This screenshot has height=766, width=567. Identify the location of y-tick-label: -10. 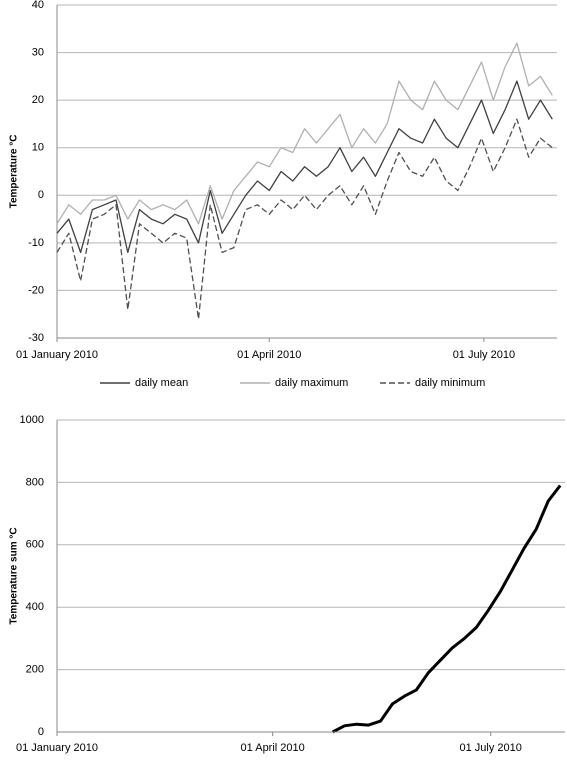
(36, 243).